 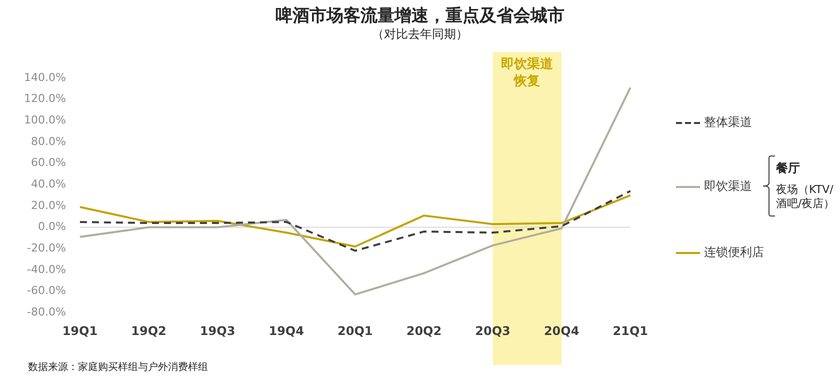 I want to click on y-tick-label: -60.0%, so click(x=46, y=291).